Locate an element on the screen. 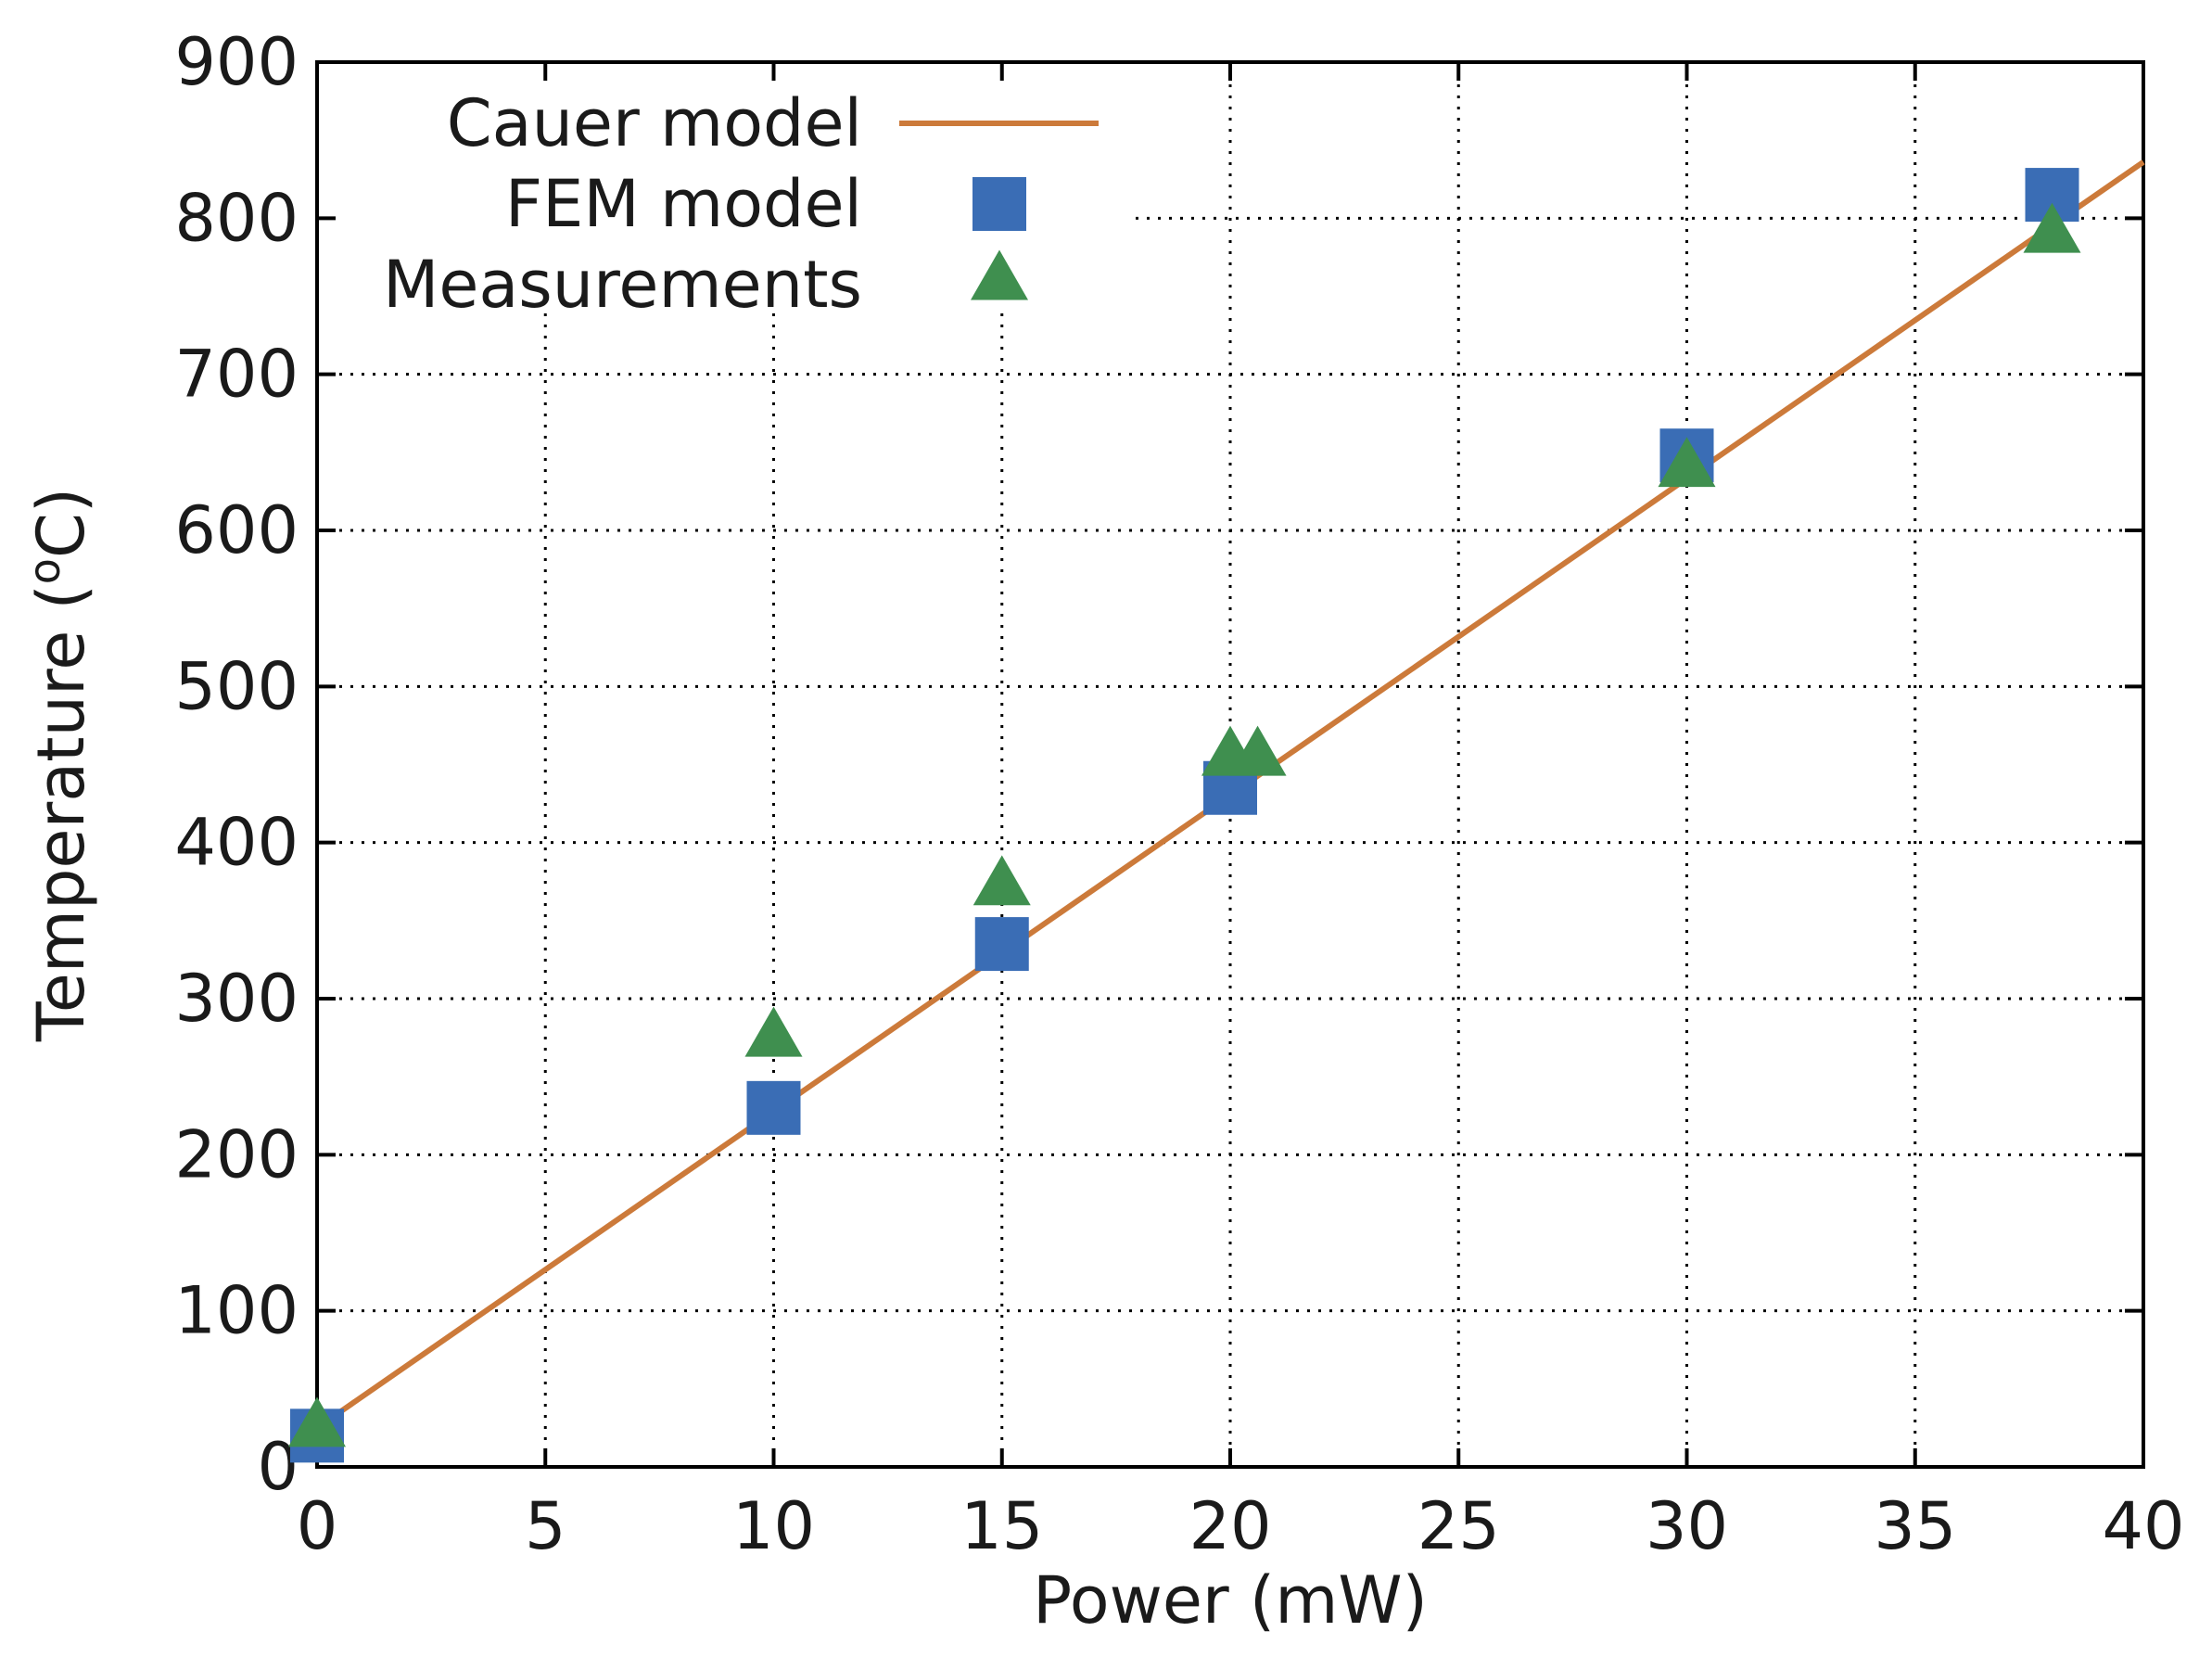 The height and width of the screenshot is (1657, 2212). x-tick-label-0: 0 is located at coordinates (317, 1526).